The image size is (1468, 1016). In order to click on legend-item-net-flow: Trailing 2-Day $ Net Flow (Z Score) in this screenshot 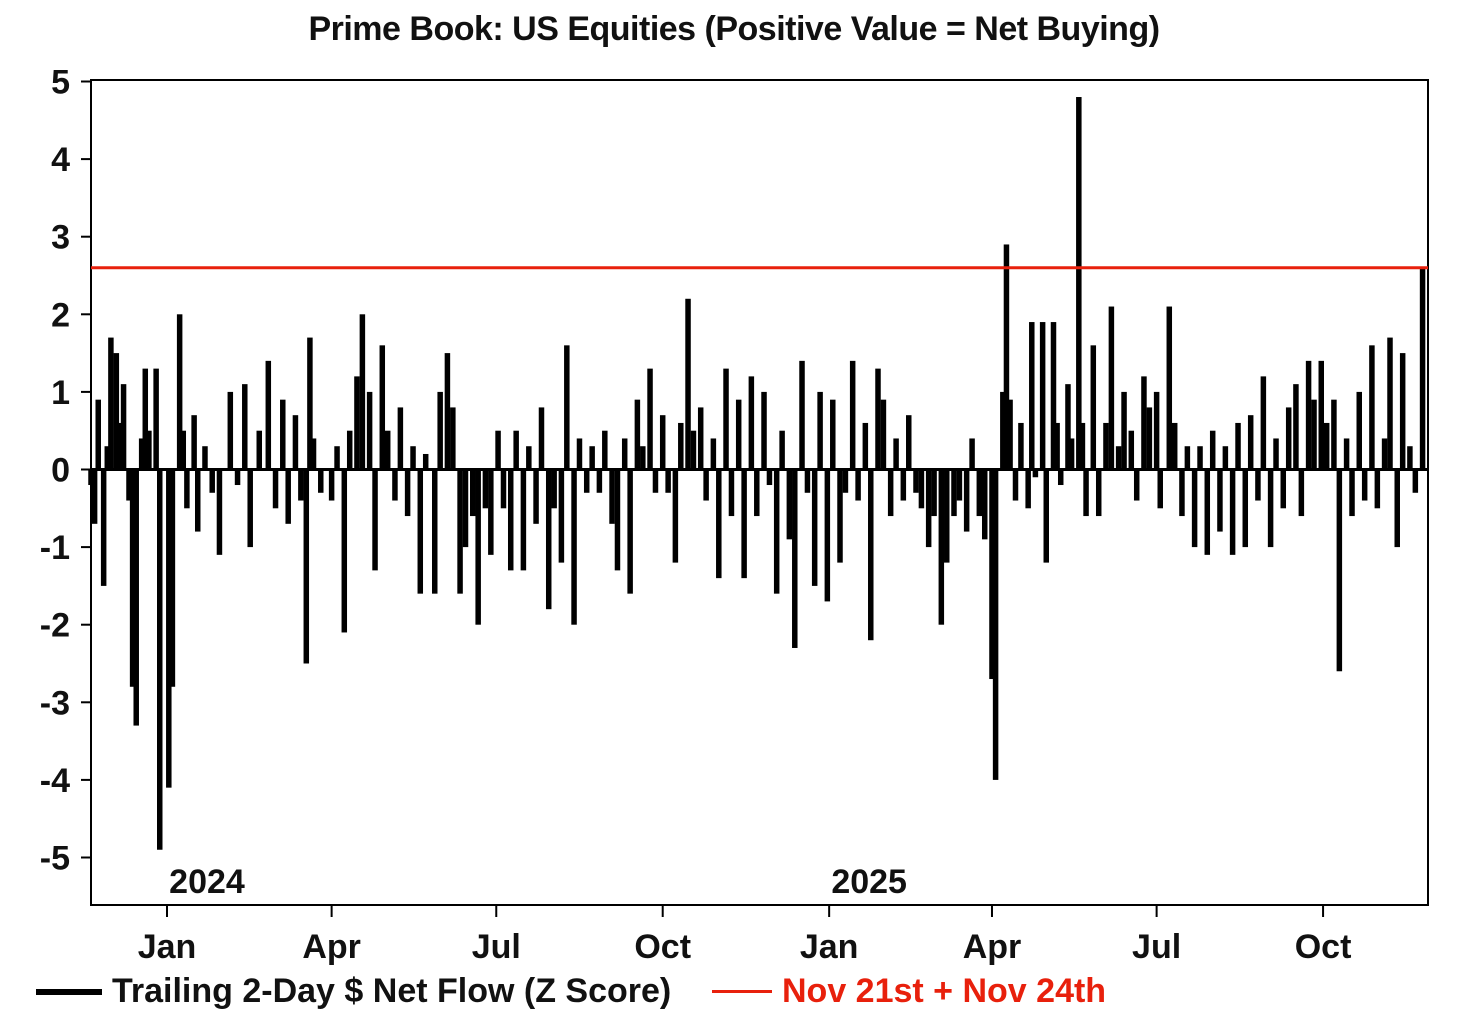, I will do `click(353, 991)`.